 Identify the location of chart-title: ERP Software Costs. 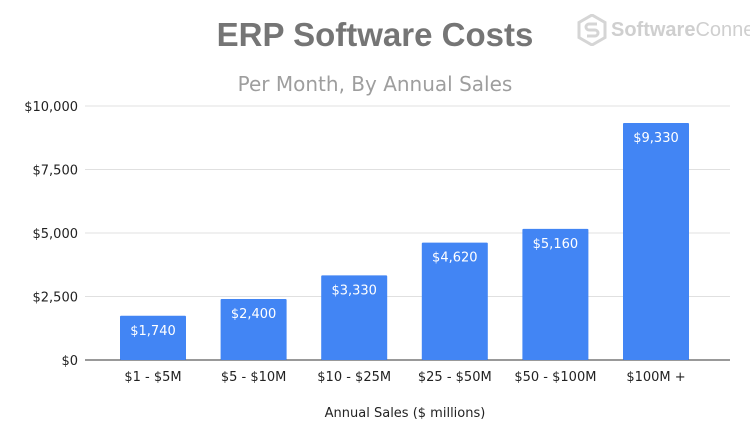
(375, 34).